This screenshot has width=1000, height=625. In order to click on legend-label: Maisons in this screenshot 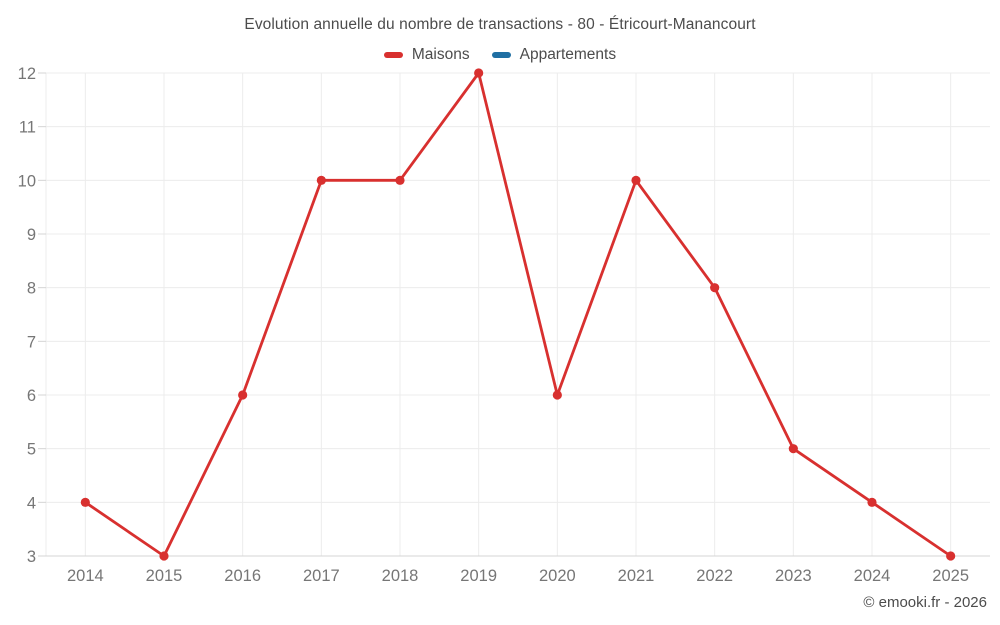, I will do `click(440, 54)`.